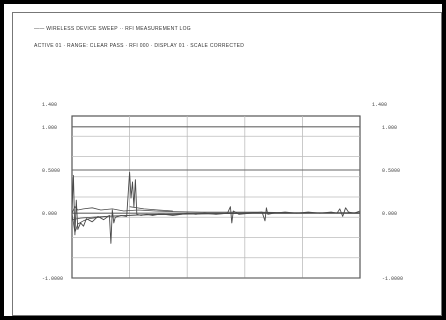  Describe the element at coordinates (49, 128) in the screenshot. I see `y-tick-label-left: 1.000` at that location.